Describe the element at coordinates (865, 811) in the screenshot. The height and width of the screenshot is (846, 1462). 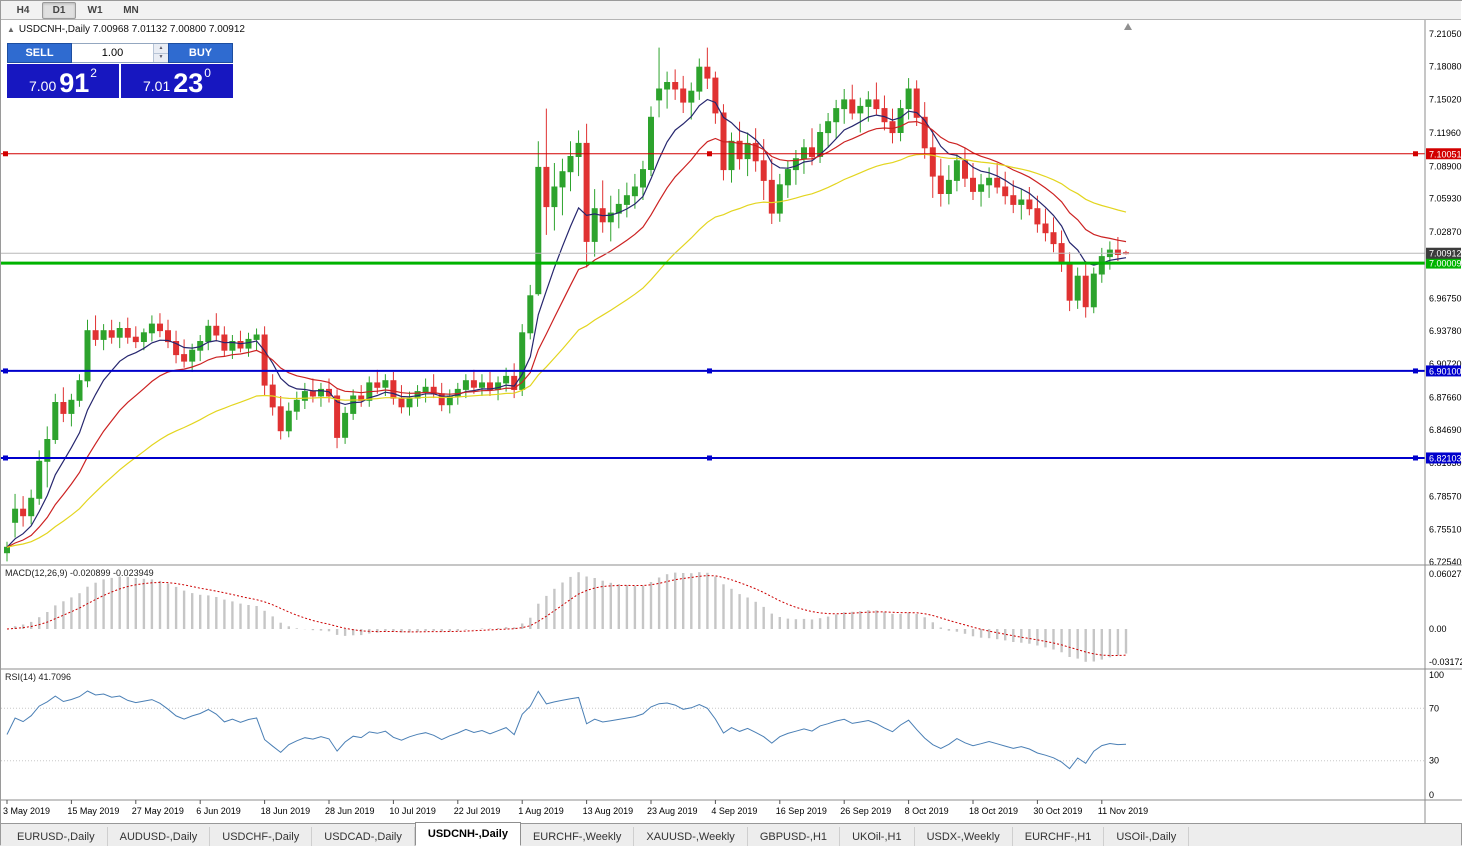
I see `svg-text: 26 Sep 2019` at that location.